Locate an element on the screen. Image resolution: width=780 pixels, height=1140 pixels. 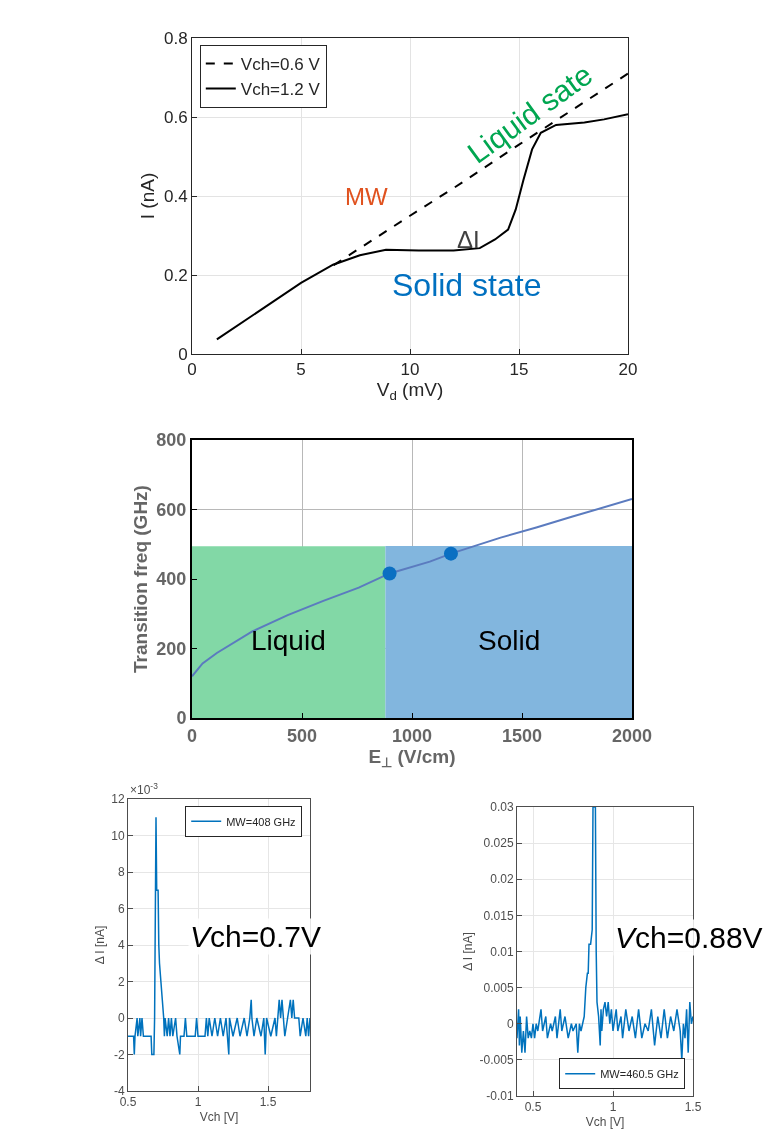
y-tick-label: 0.2 is located at coordinates (175, 275).